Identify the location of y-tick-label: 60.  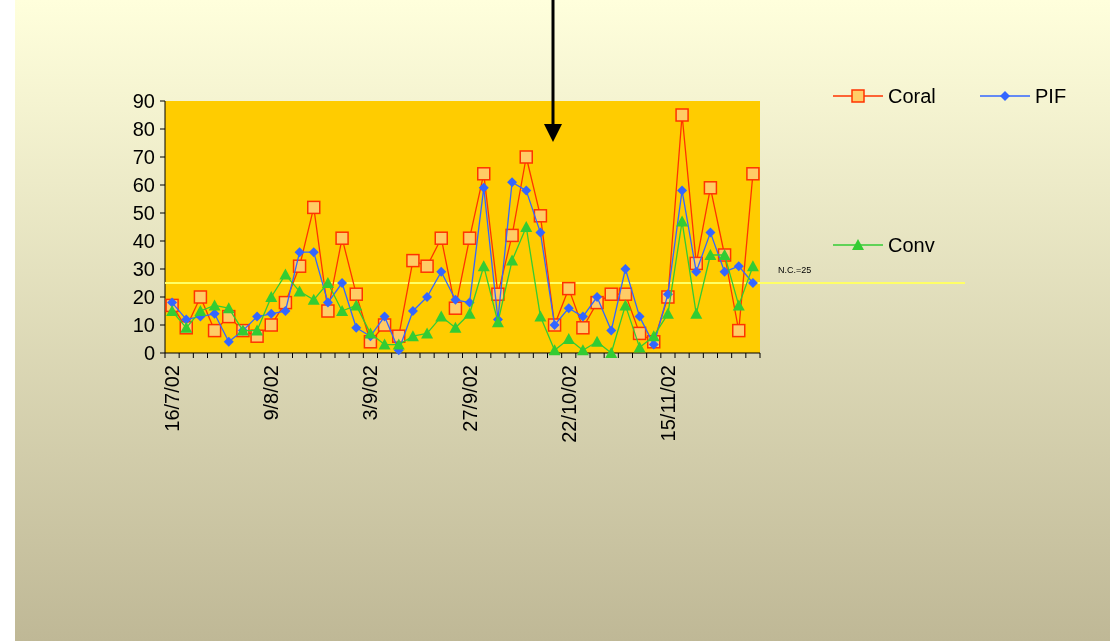
(143, 185).